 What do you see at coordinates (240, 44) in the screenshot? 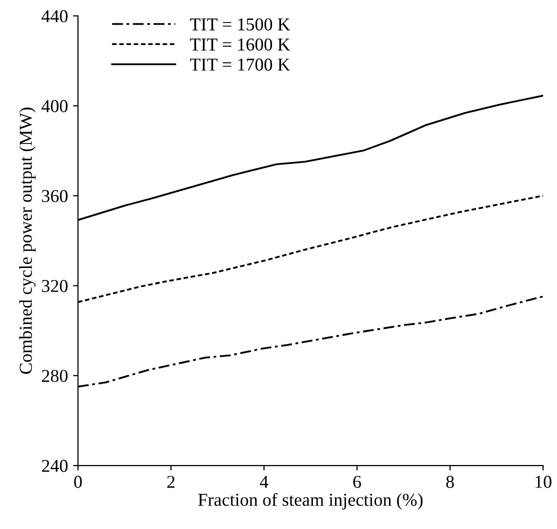
I see `legend-label: TIT = 1600 K` at bounding box center [240, 44].